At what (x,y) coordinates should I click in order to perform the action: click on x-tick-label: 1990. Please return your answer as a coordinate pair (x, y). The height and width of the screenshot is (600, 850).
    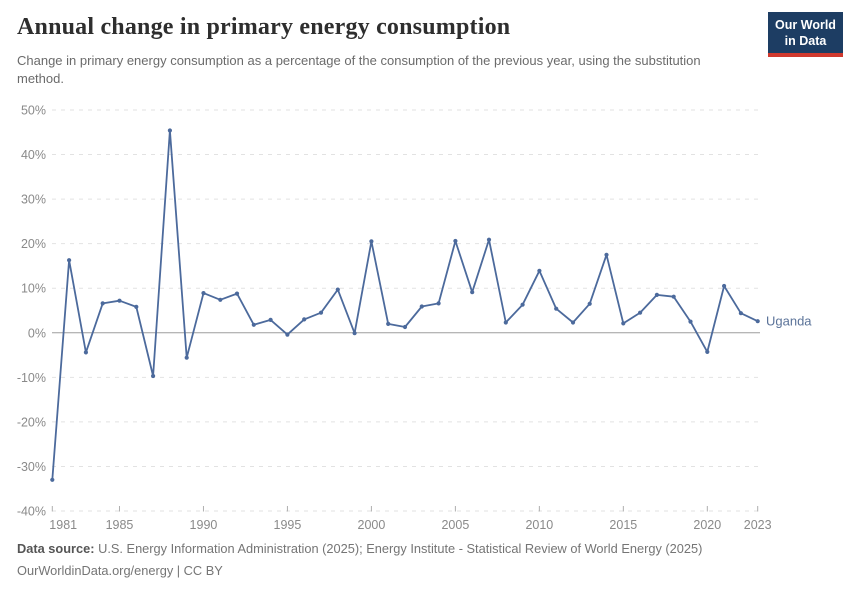
    Looking at the image, I should click on (204, 525).